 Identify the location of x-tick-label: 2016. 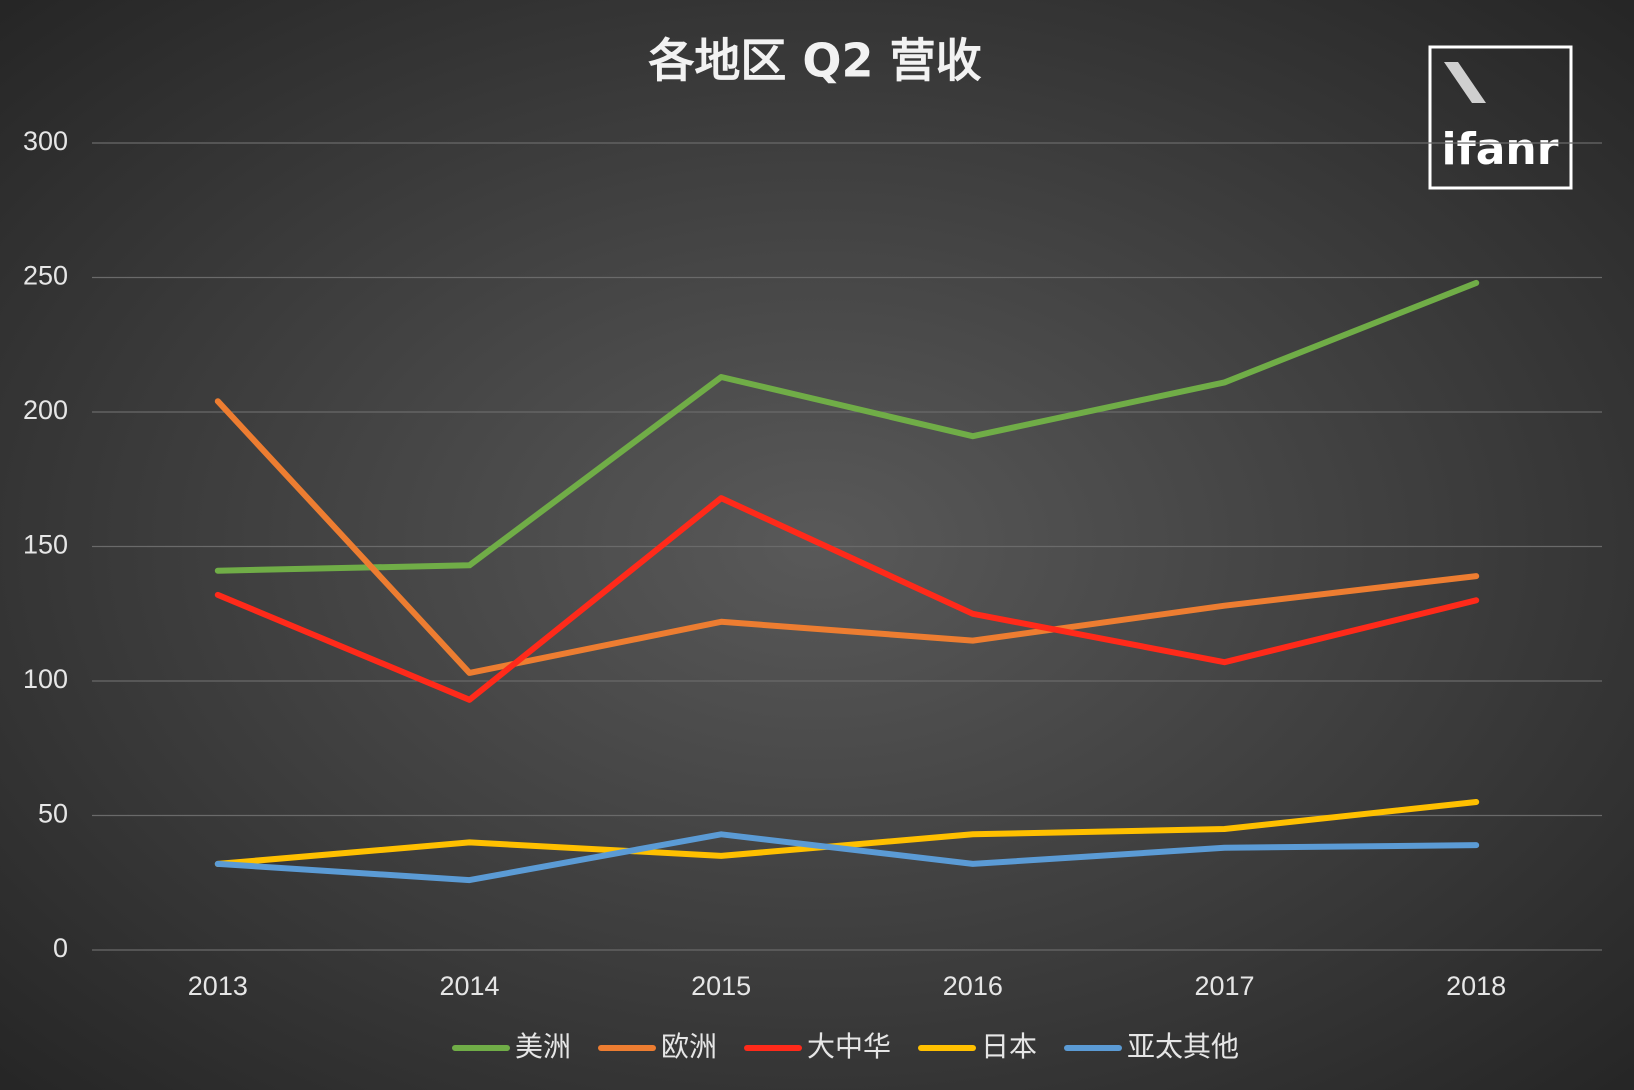
(973, 986).